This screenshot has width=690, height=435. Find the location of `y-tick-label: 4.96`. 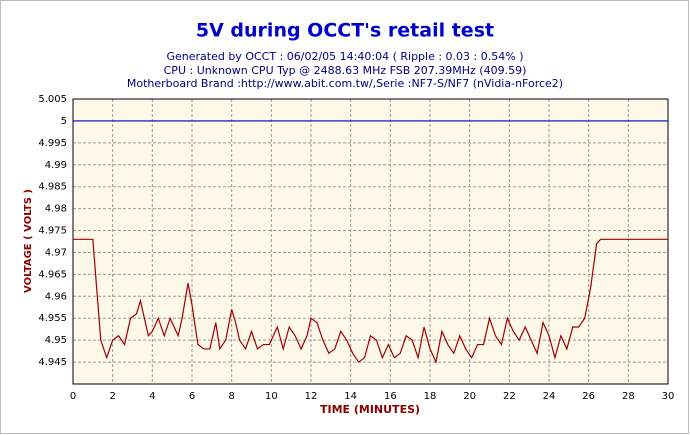

y-tick-label: 4.96 is located at coordinates (56, 296).